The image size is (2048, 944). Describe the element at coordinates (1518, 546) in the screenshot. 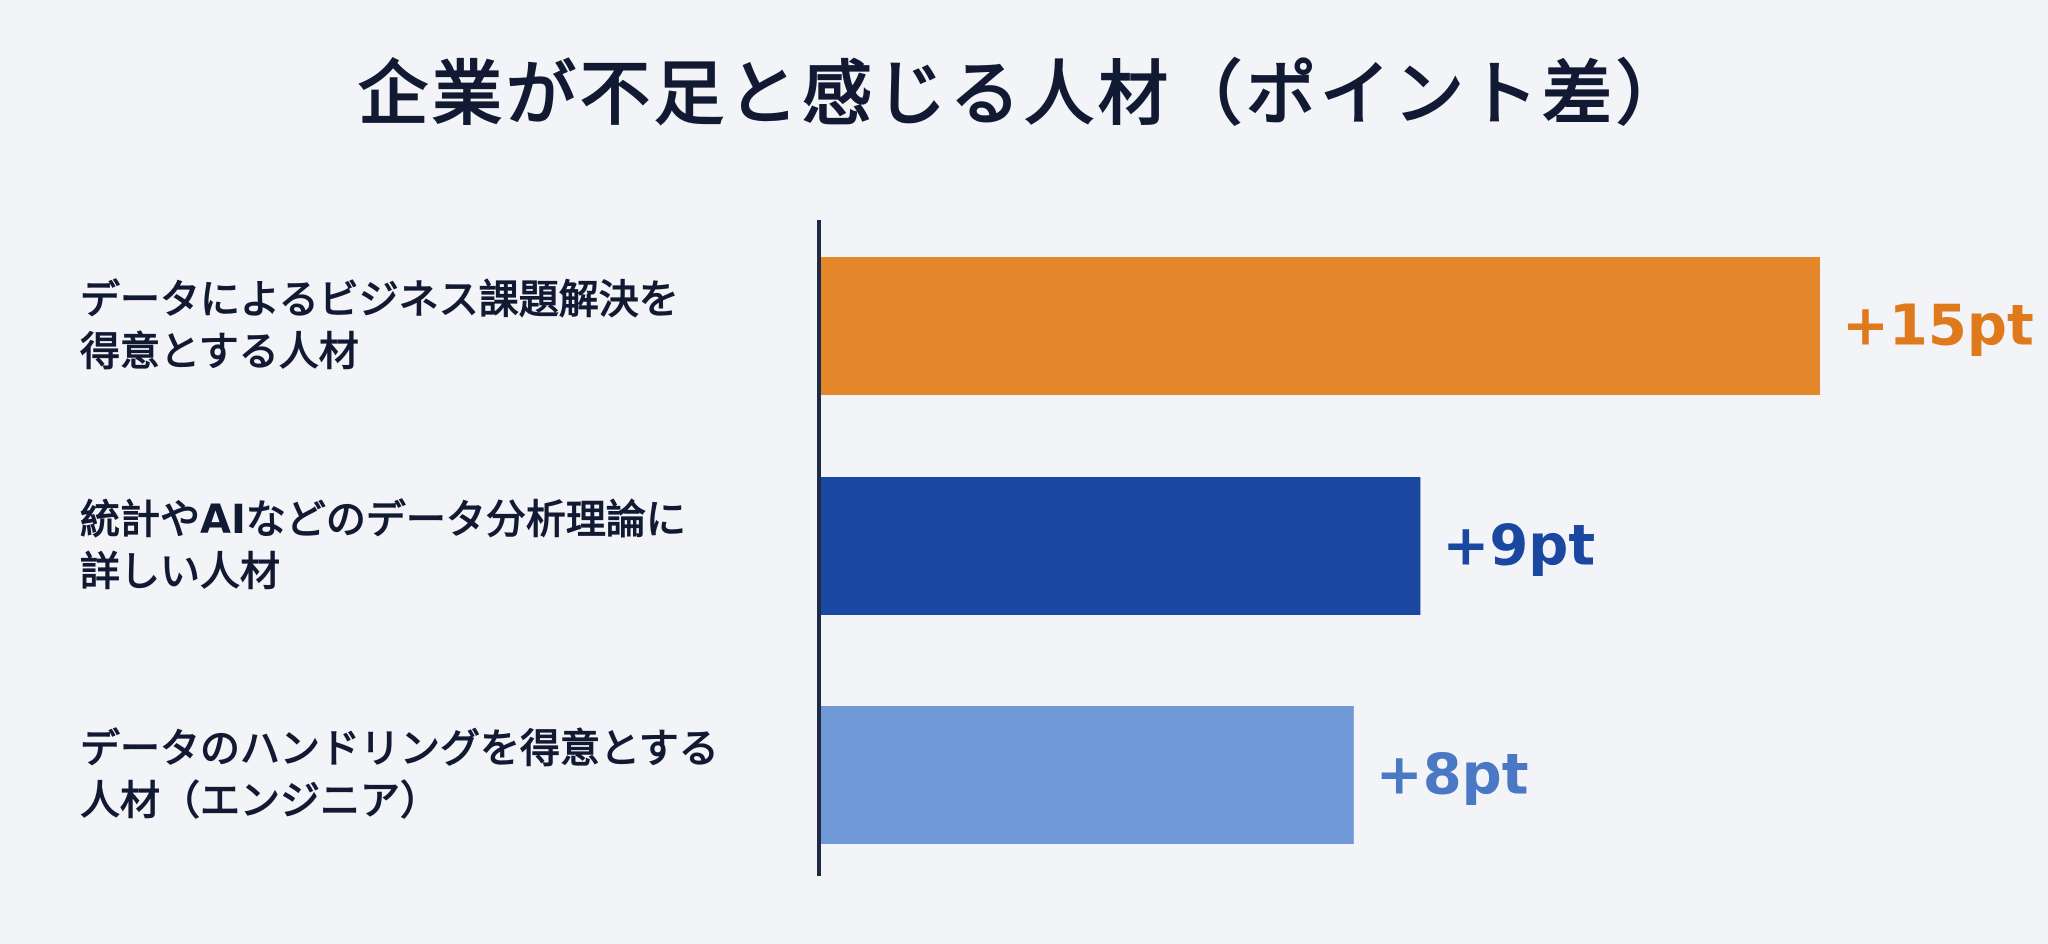

I see `value-label-2: +9pt` at that location.